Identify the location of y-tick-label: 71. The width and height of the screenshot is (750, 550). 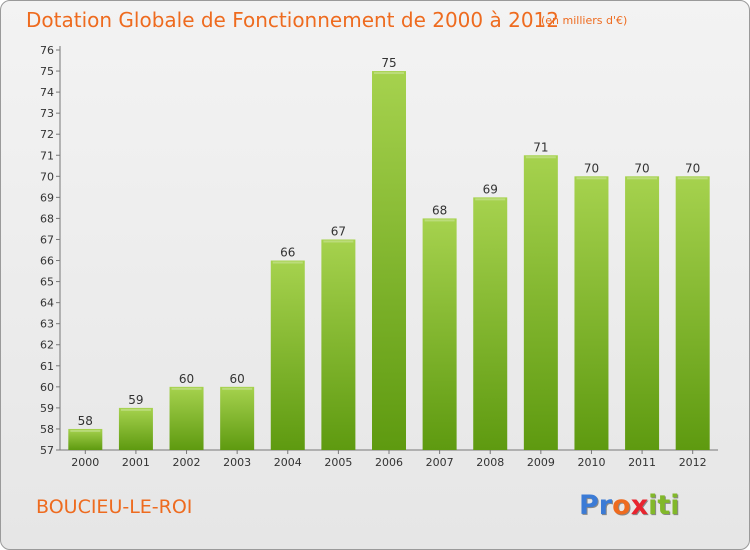
(47, 155).